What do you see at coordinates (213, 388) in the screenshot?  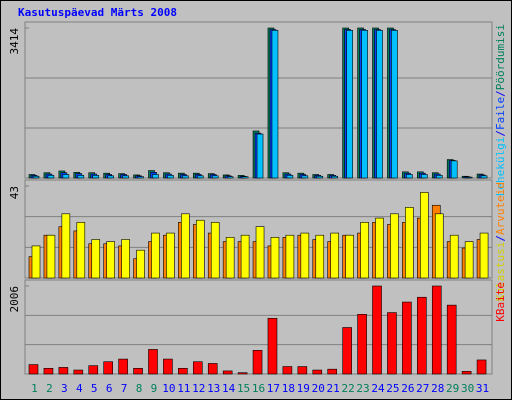 I see `x-tick-label: 13` at bounding box center [213, 388].